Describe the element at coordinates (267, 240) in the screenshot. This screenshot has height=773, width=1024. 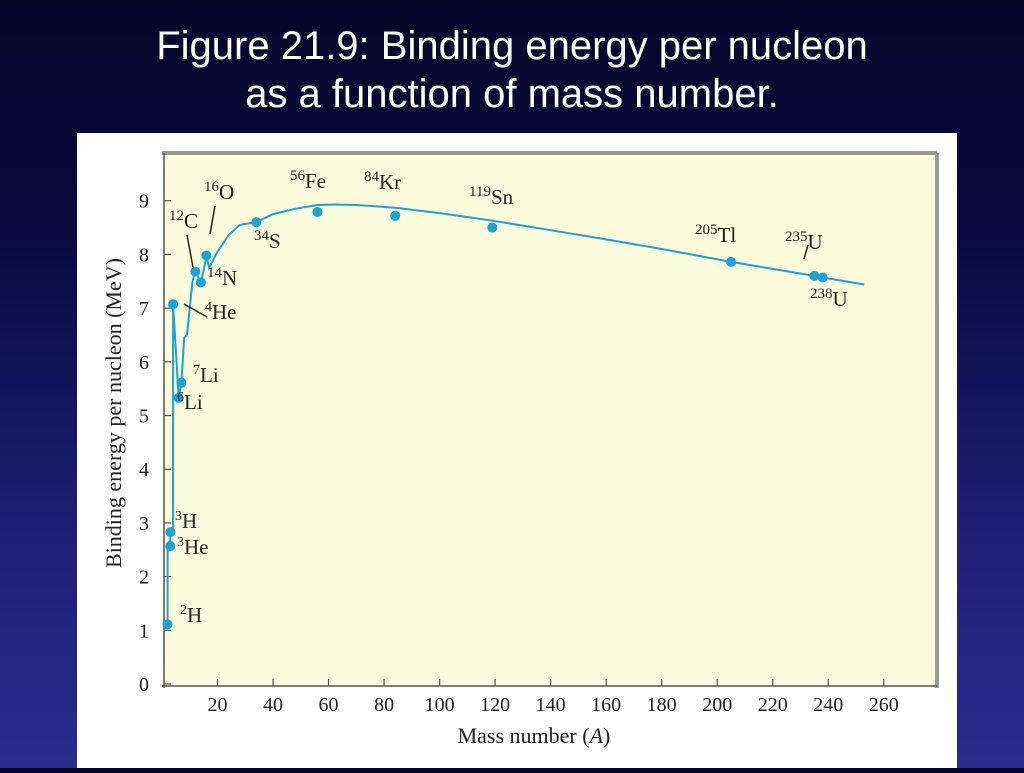
I see `nuclide-label: 34S` at that location.